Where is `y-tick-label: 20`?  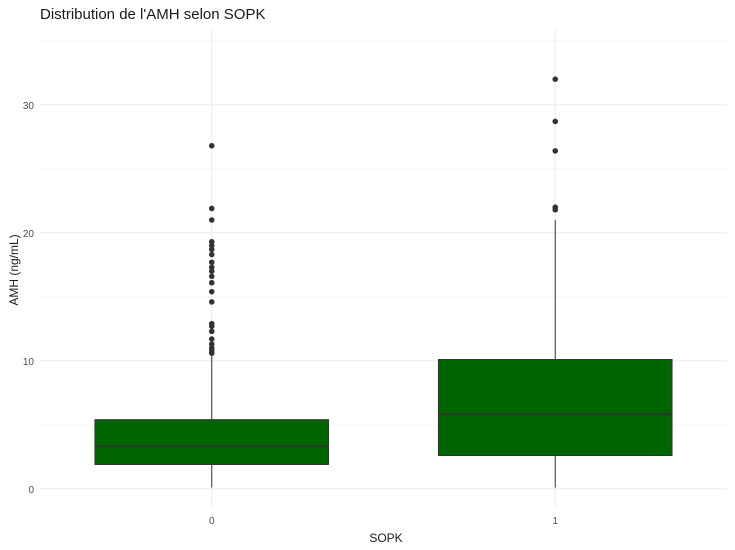
y-tick-label: 20 is located at coordinates (29, 234).